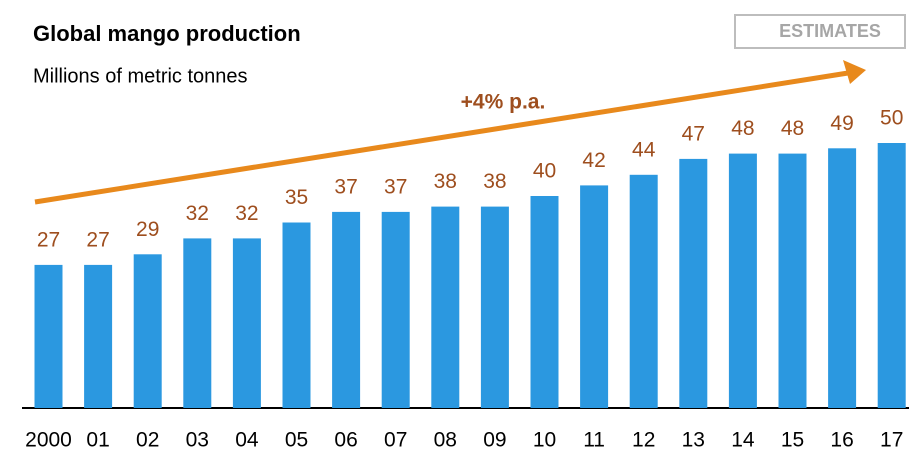 This screenshot has height=454, width=909. I want to click on badge-box, so click(820, 31).